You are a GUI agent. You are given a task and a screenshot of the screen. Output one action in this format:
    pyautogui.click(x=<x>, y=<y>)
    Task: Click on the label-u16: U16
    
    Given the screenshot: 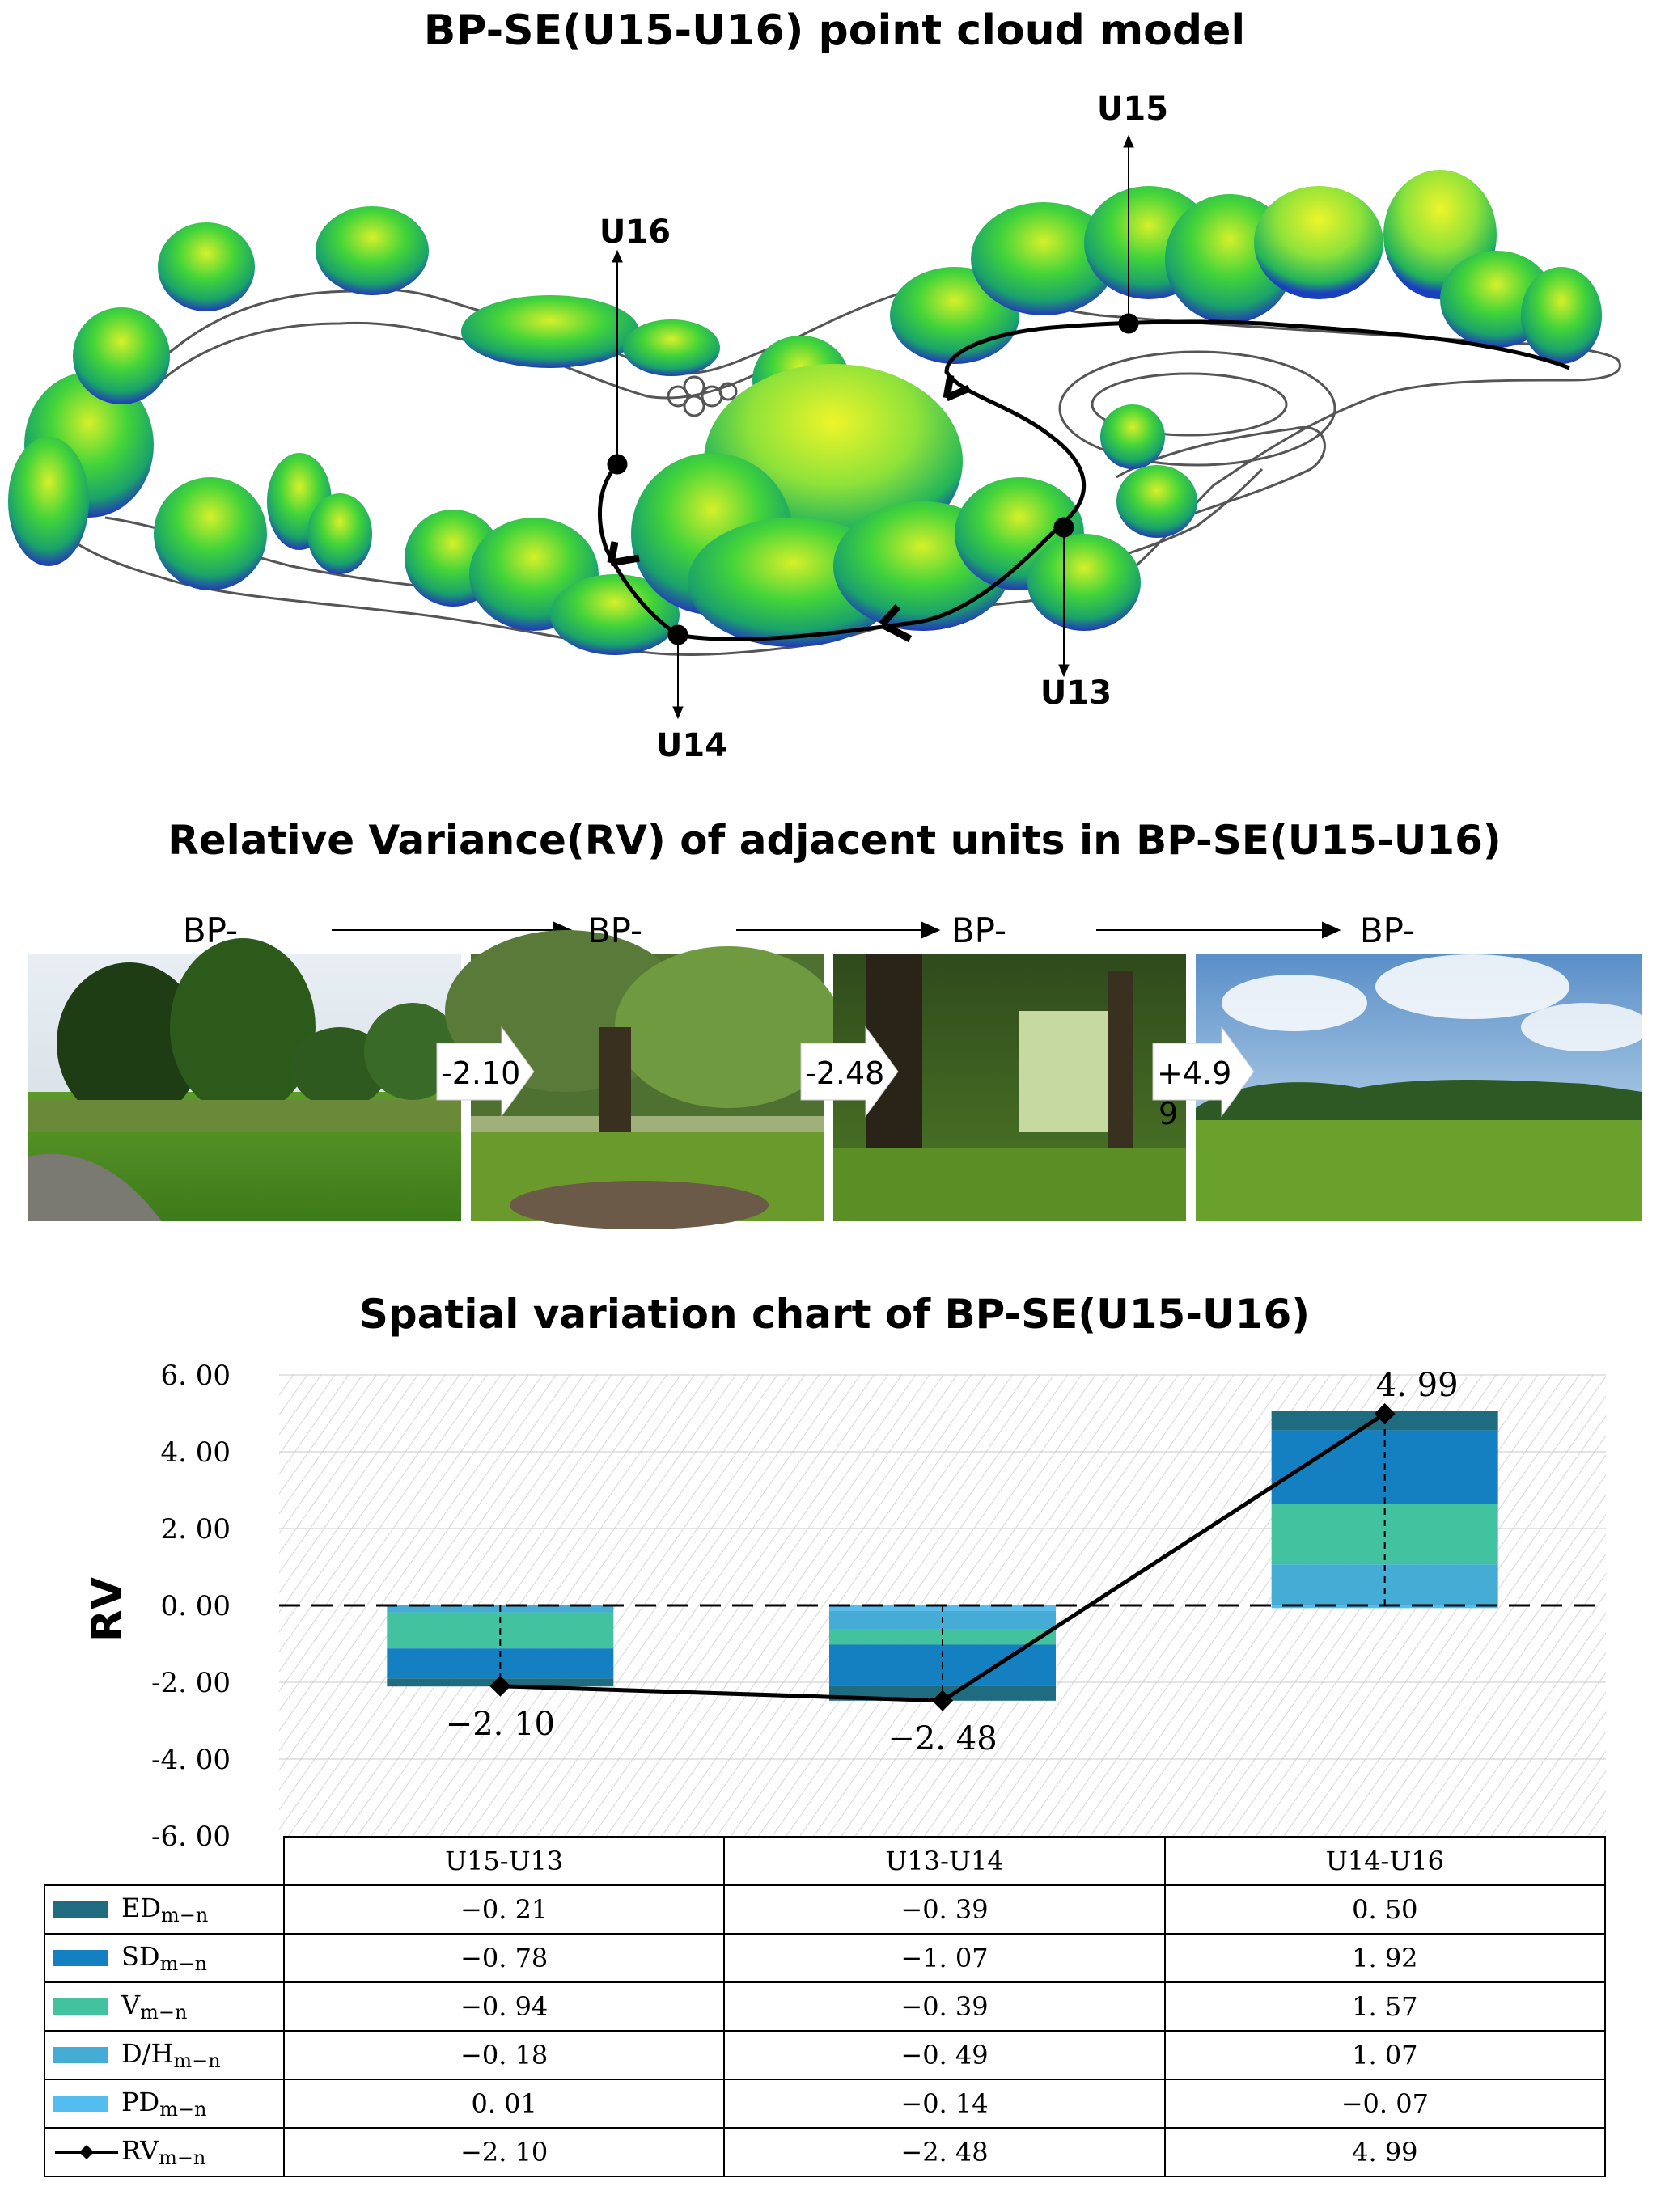 What is the action you would take?
    pyautogui.click(x=635, y=232)
    